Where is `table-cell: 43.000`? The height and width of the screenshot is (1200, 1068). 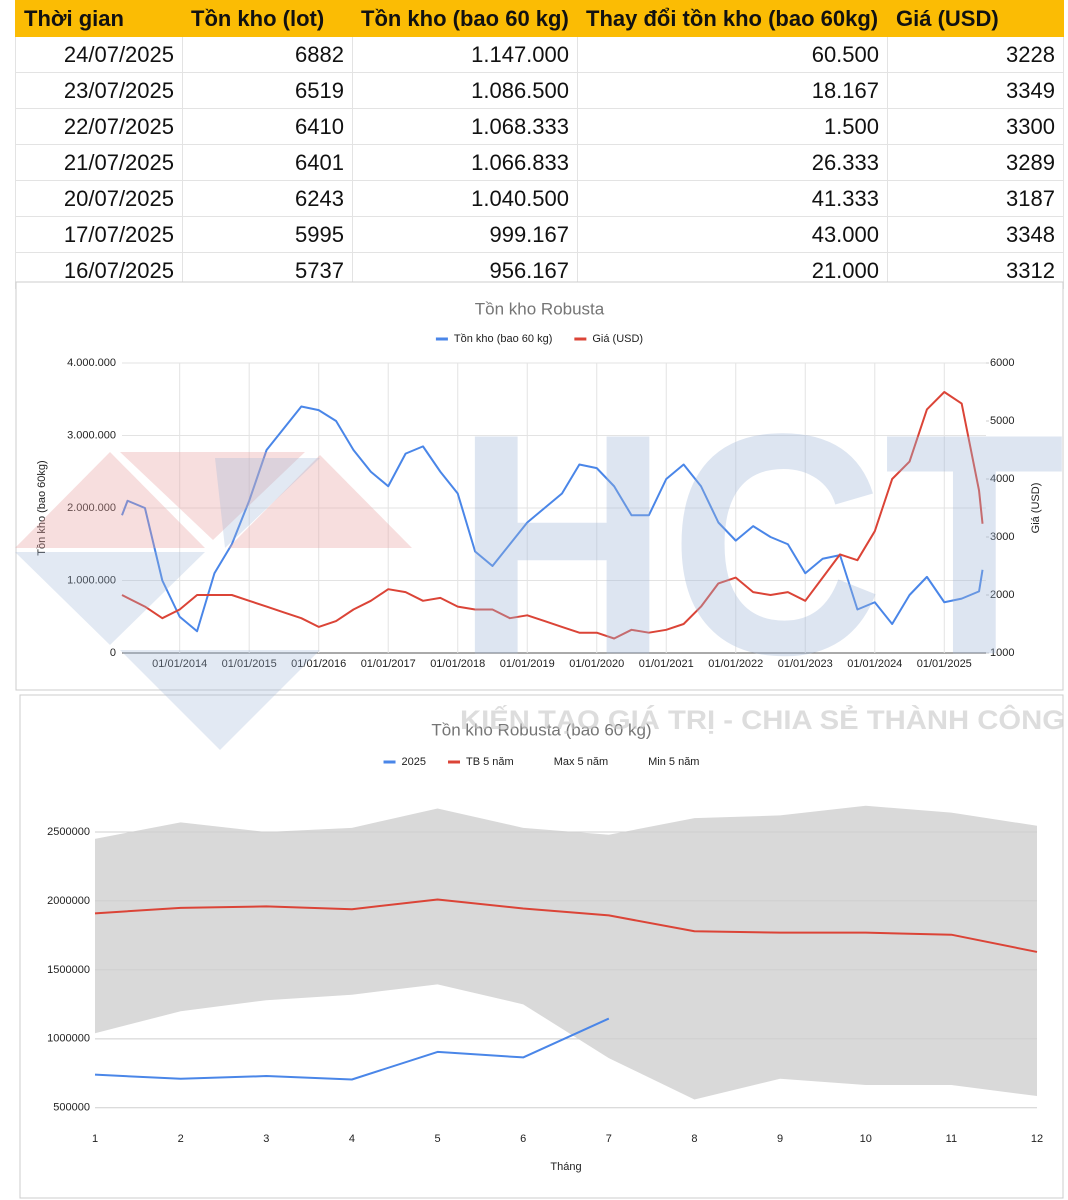 table-cell: 43.000 is located at coordinates (732, 234).